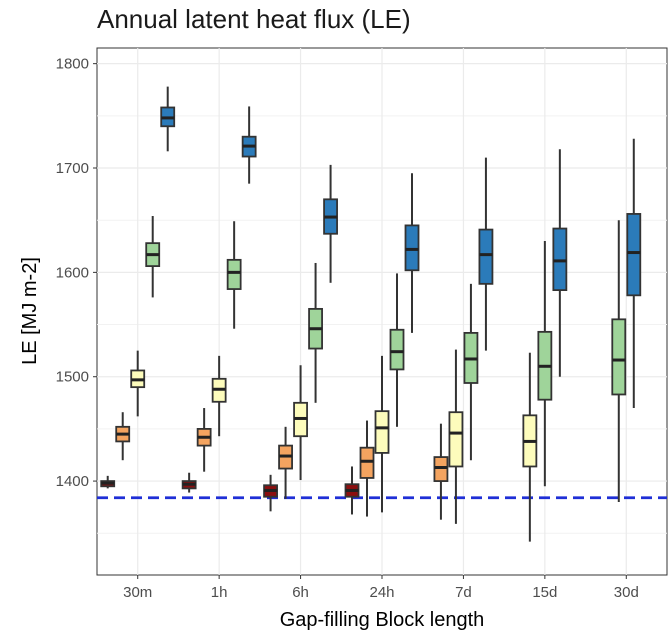  I want to click on x-tick-label: 30d, so click(626, 592).